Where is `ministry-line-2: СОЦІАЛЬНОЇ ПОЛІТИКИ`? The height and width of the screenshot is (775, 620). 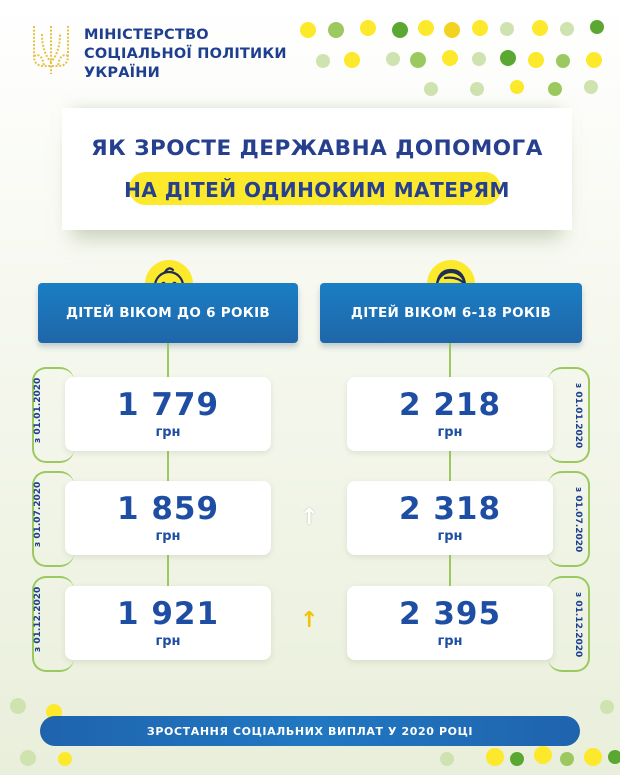 ministry-line-2: СОЦІАЛЬНОЇ ПОЛІТИКИ is located at coordinates (185, 54).